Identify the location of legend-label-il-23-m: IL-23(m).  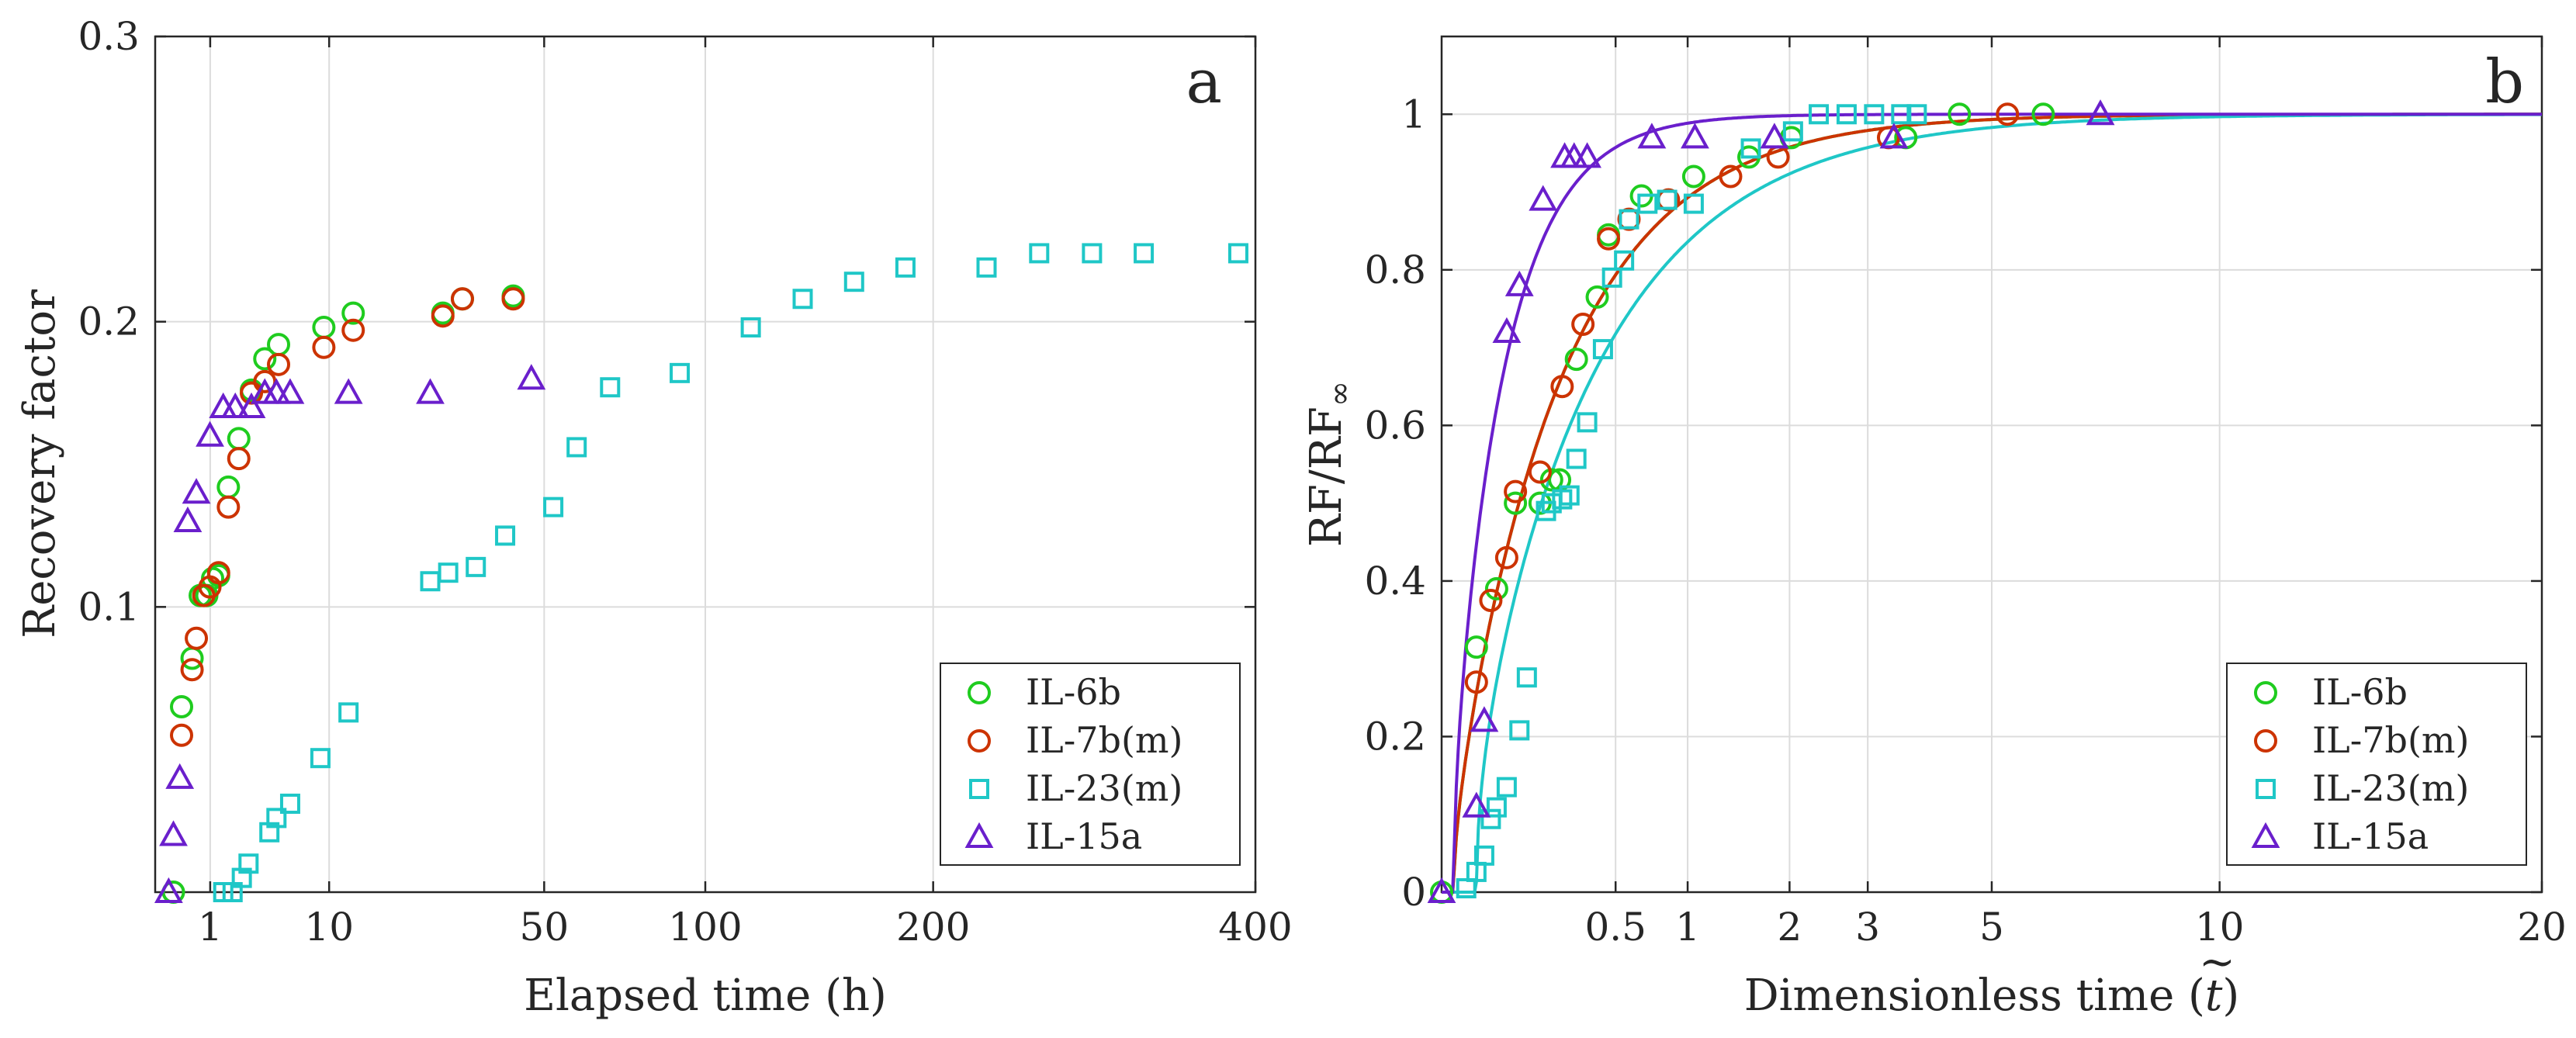
(1104, 788).